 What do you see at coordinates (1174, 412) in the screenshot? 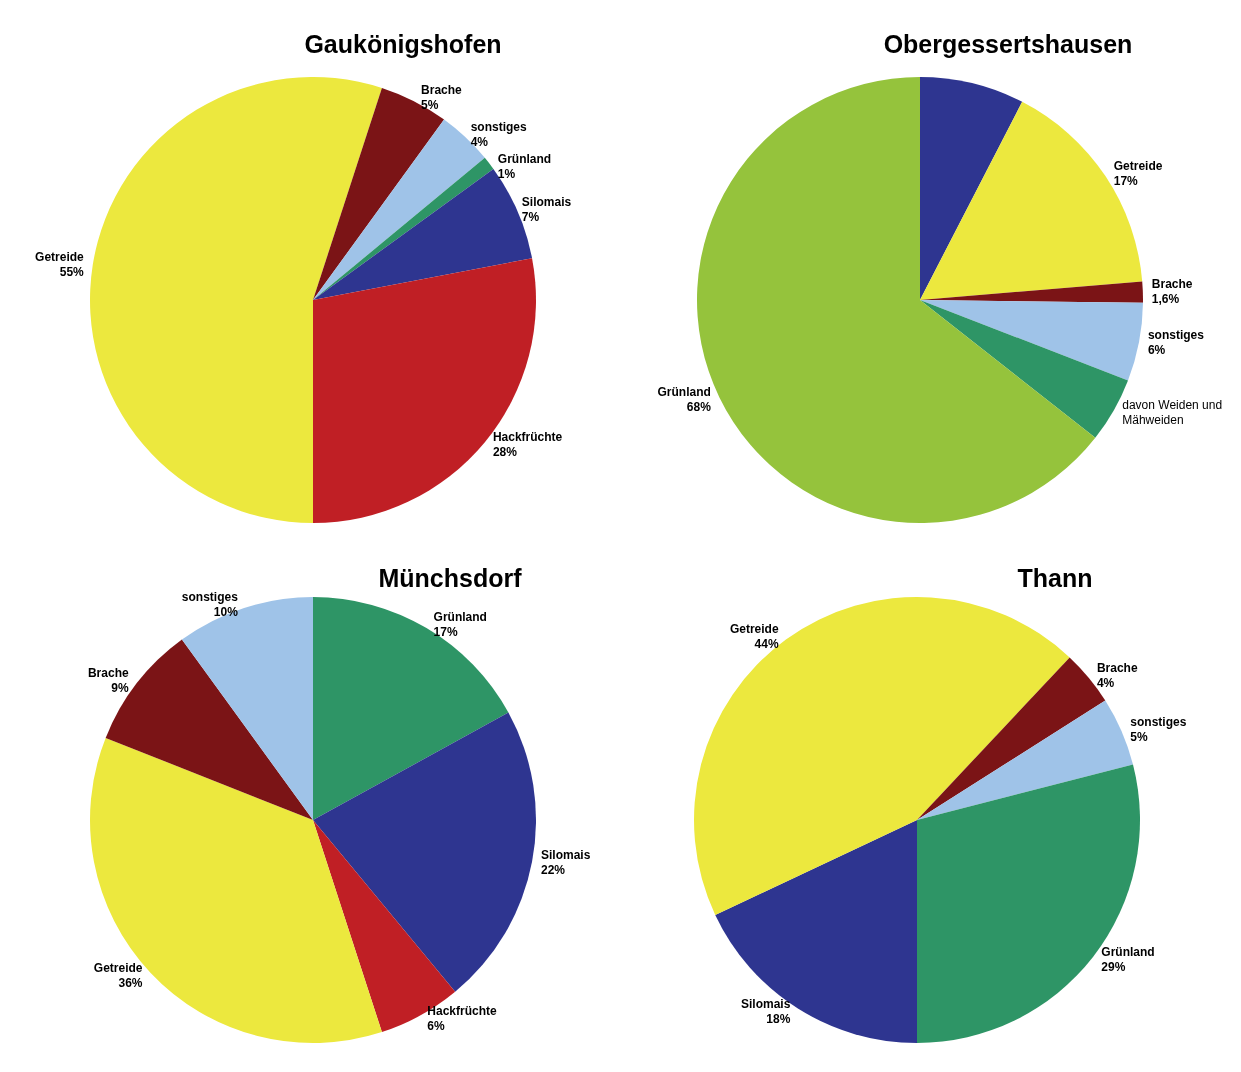
I see `slice-label: davon Weiden und Mähweiden` at bounding box center [1174, 412].